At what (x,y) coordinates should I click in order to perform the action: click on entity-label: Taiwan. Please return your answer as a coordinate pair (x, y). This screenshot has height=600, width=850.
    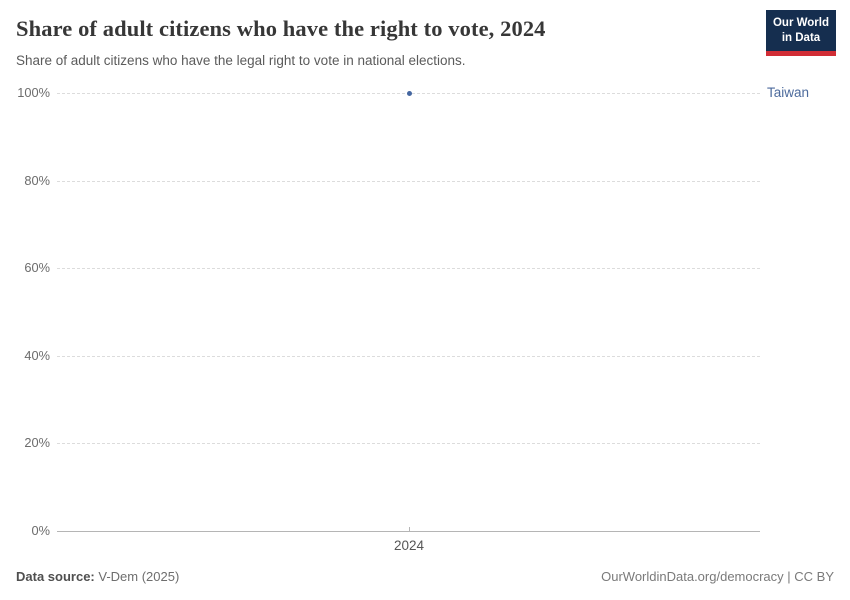
    Looking at the image, I should click on (788, 92).